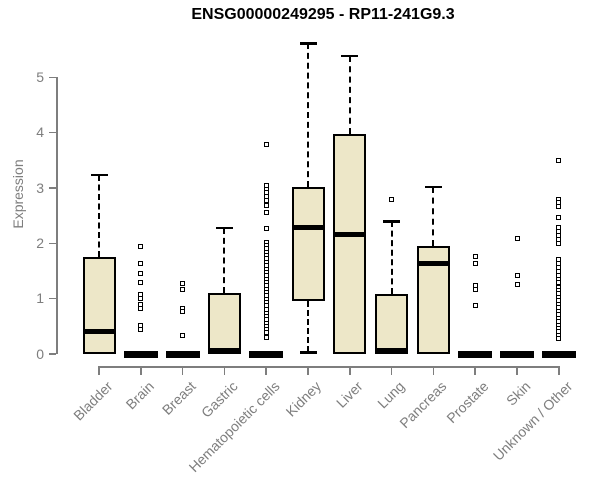  What do you see at coordinates (40, 132) in the screenshot?
I see `y-tick-label: 4` at bounding box center [40, 132].